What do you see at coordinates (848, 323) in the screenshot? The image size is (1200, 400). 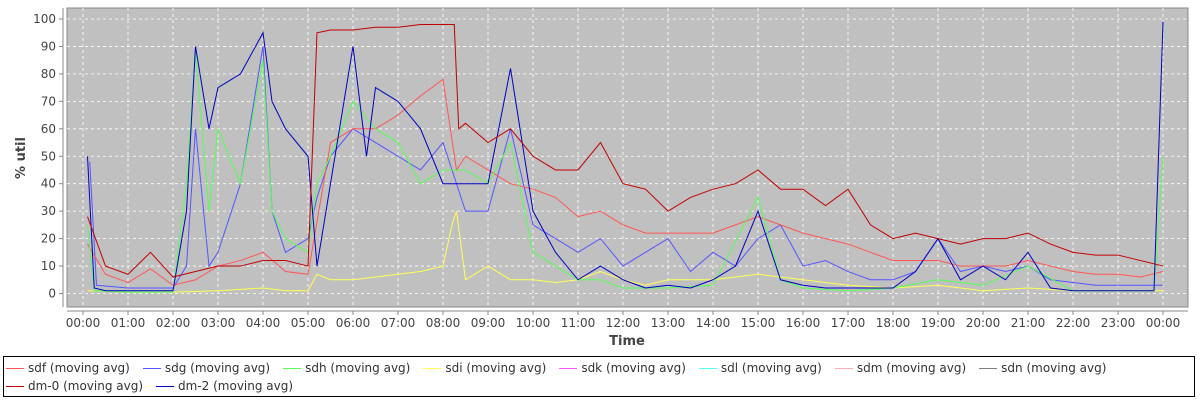 I see `x-tick-label: 17:00` at bounding box center [848, 323].